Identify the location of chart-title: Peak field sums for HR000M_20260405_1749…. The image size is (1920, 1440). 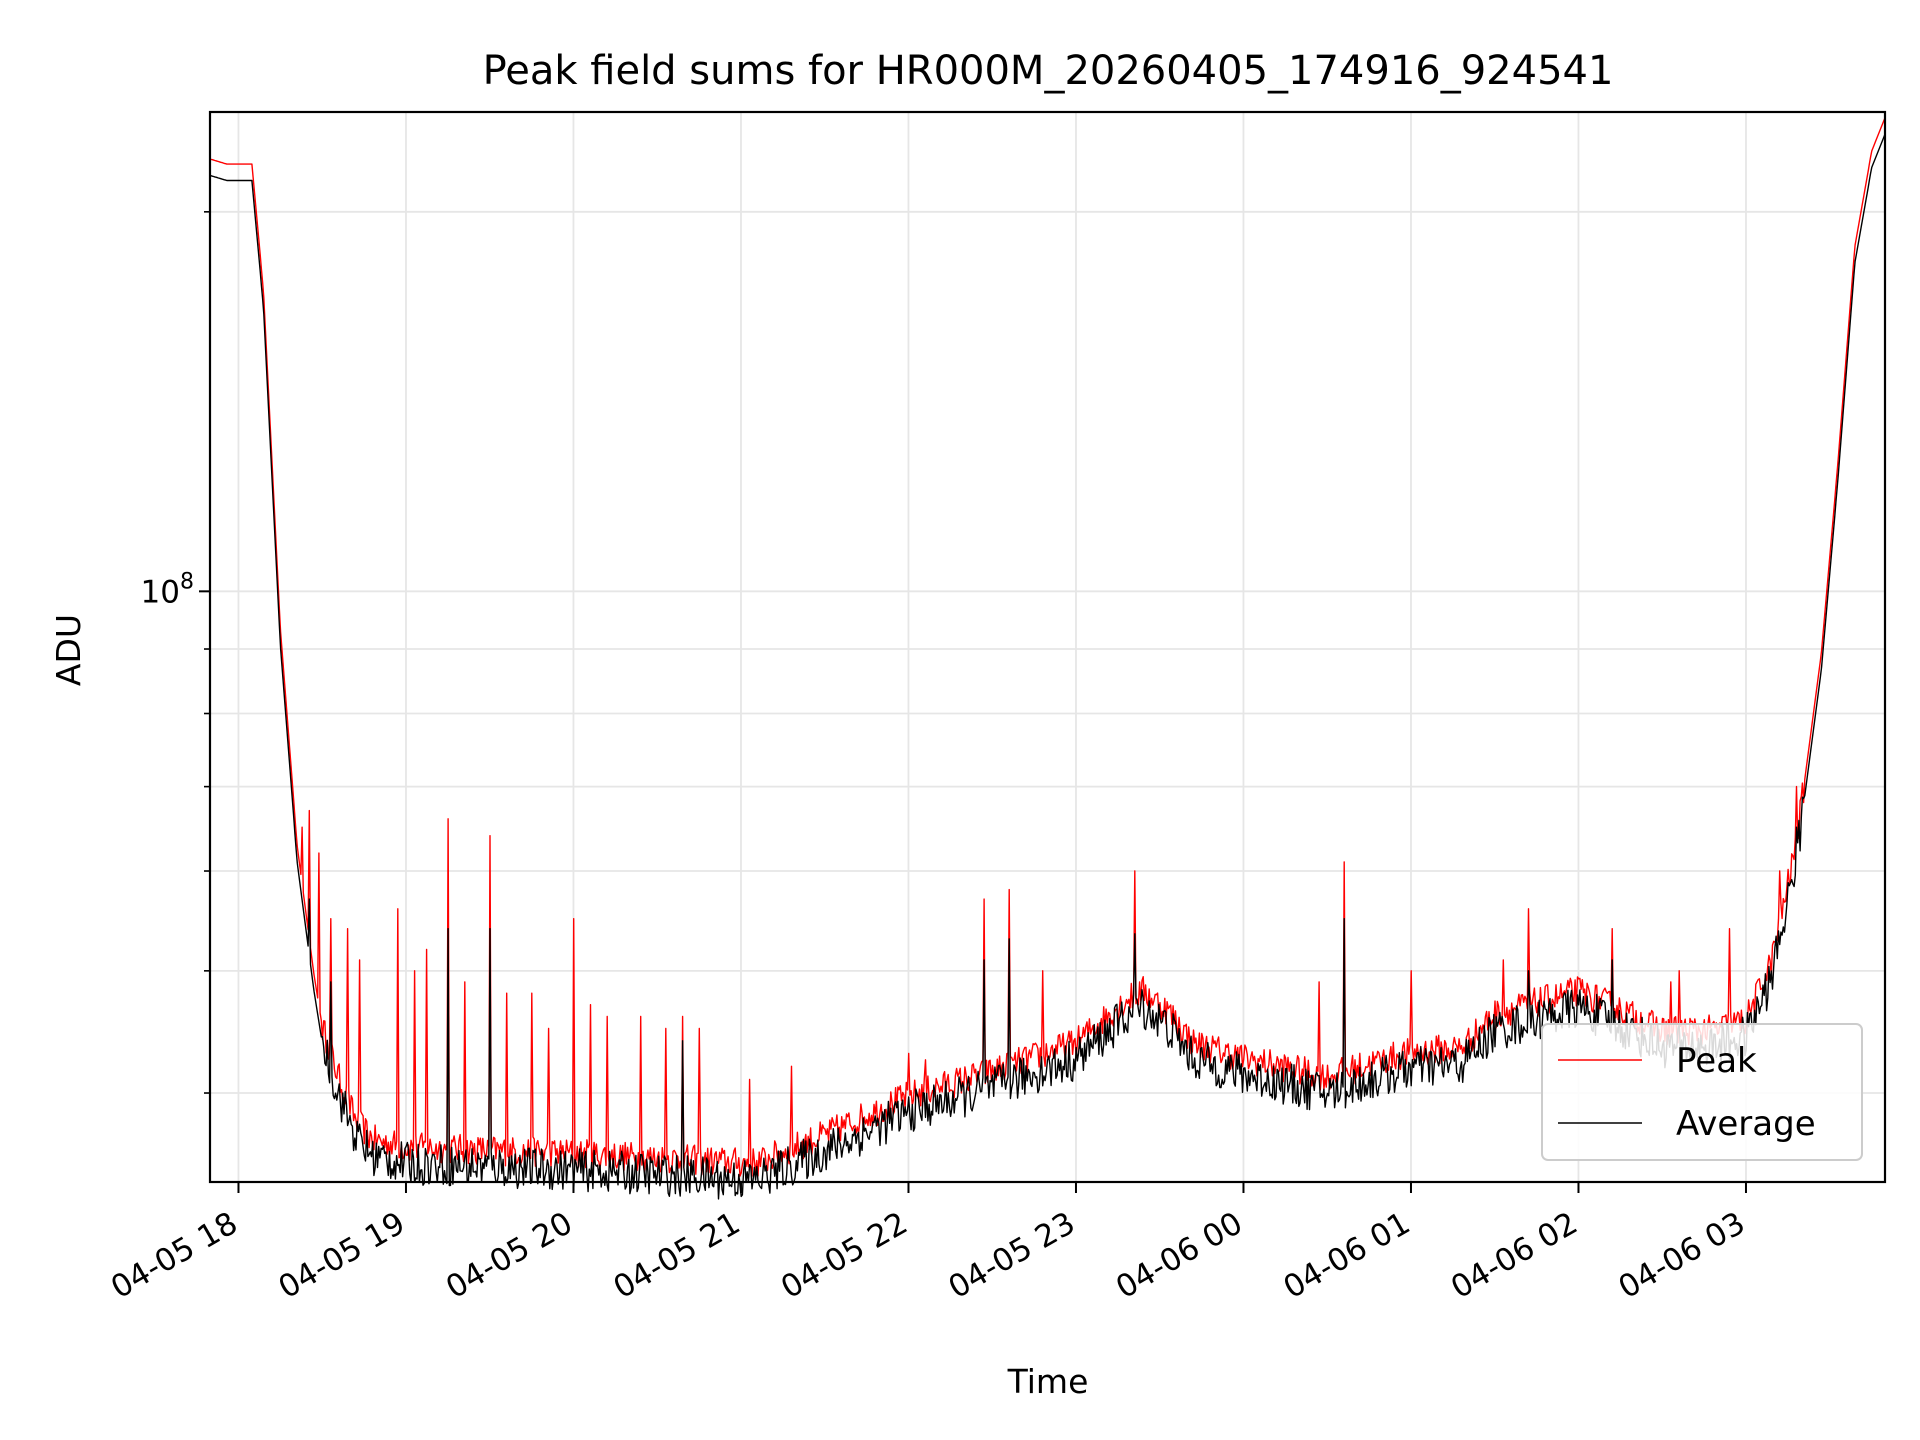
(1048, 71).